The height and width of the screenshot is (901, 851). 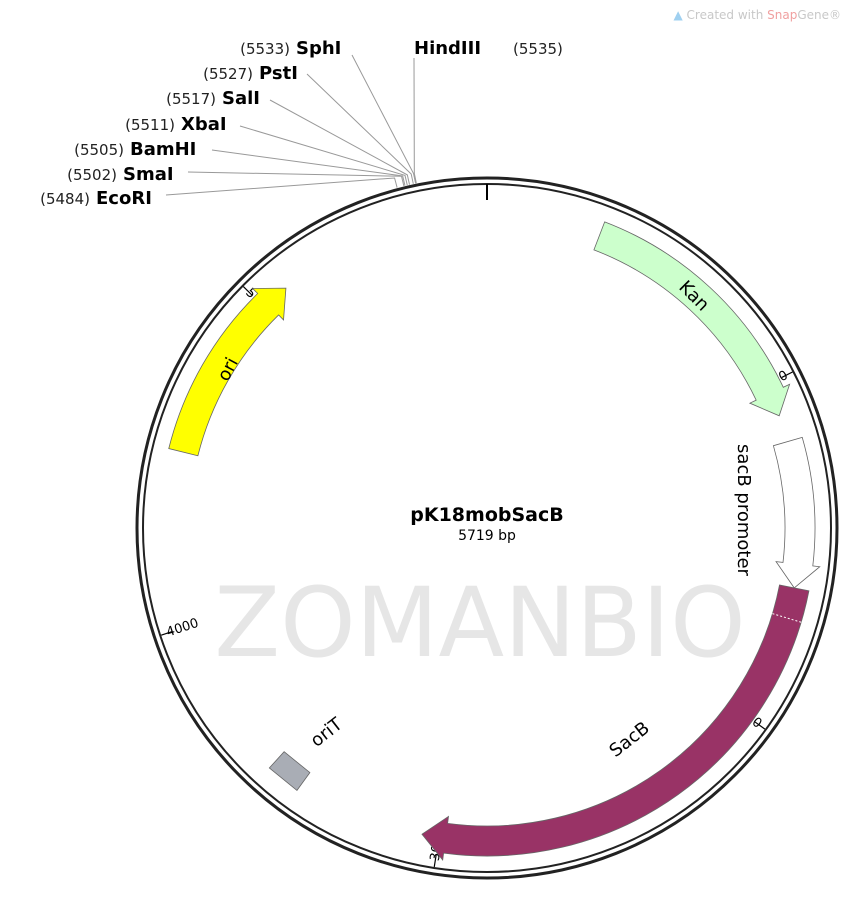 I want to click on snapgene-logo-icon: ▲, so click(x=678, y=15).